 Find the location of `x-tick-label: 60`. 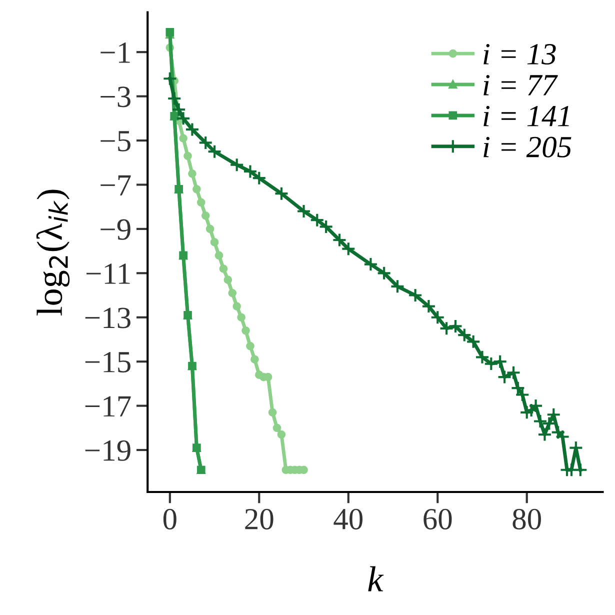

x-tick-label: 60 is located at coordinates (438, 519).